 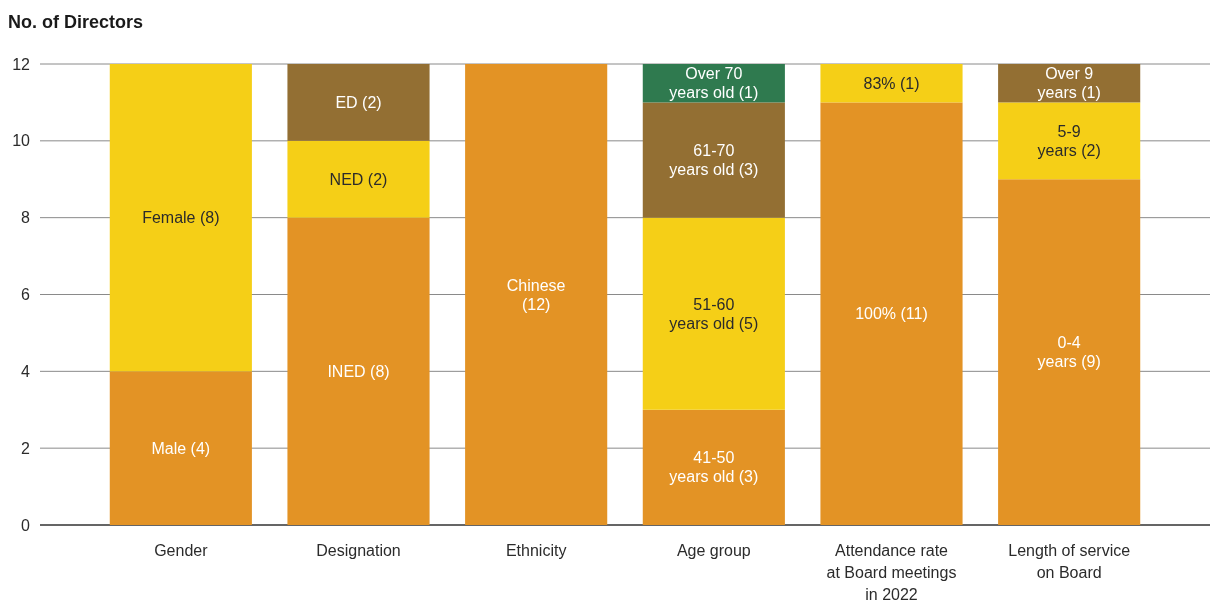 I want to click on data-label: INED (8), so click(x=358, y=371).